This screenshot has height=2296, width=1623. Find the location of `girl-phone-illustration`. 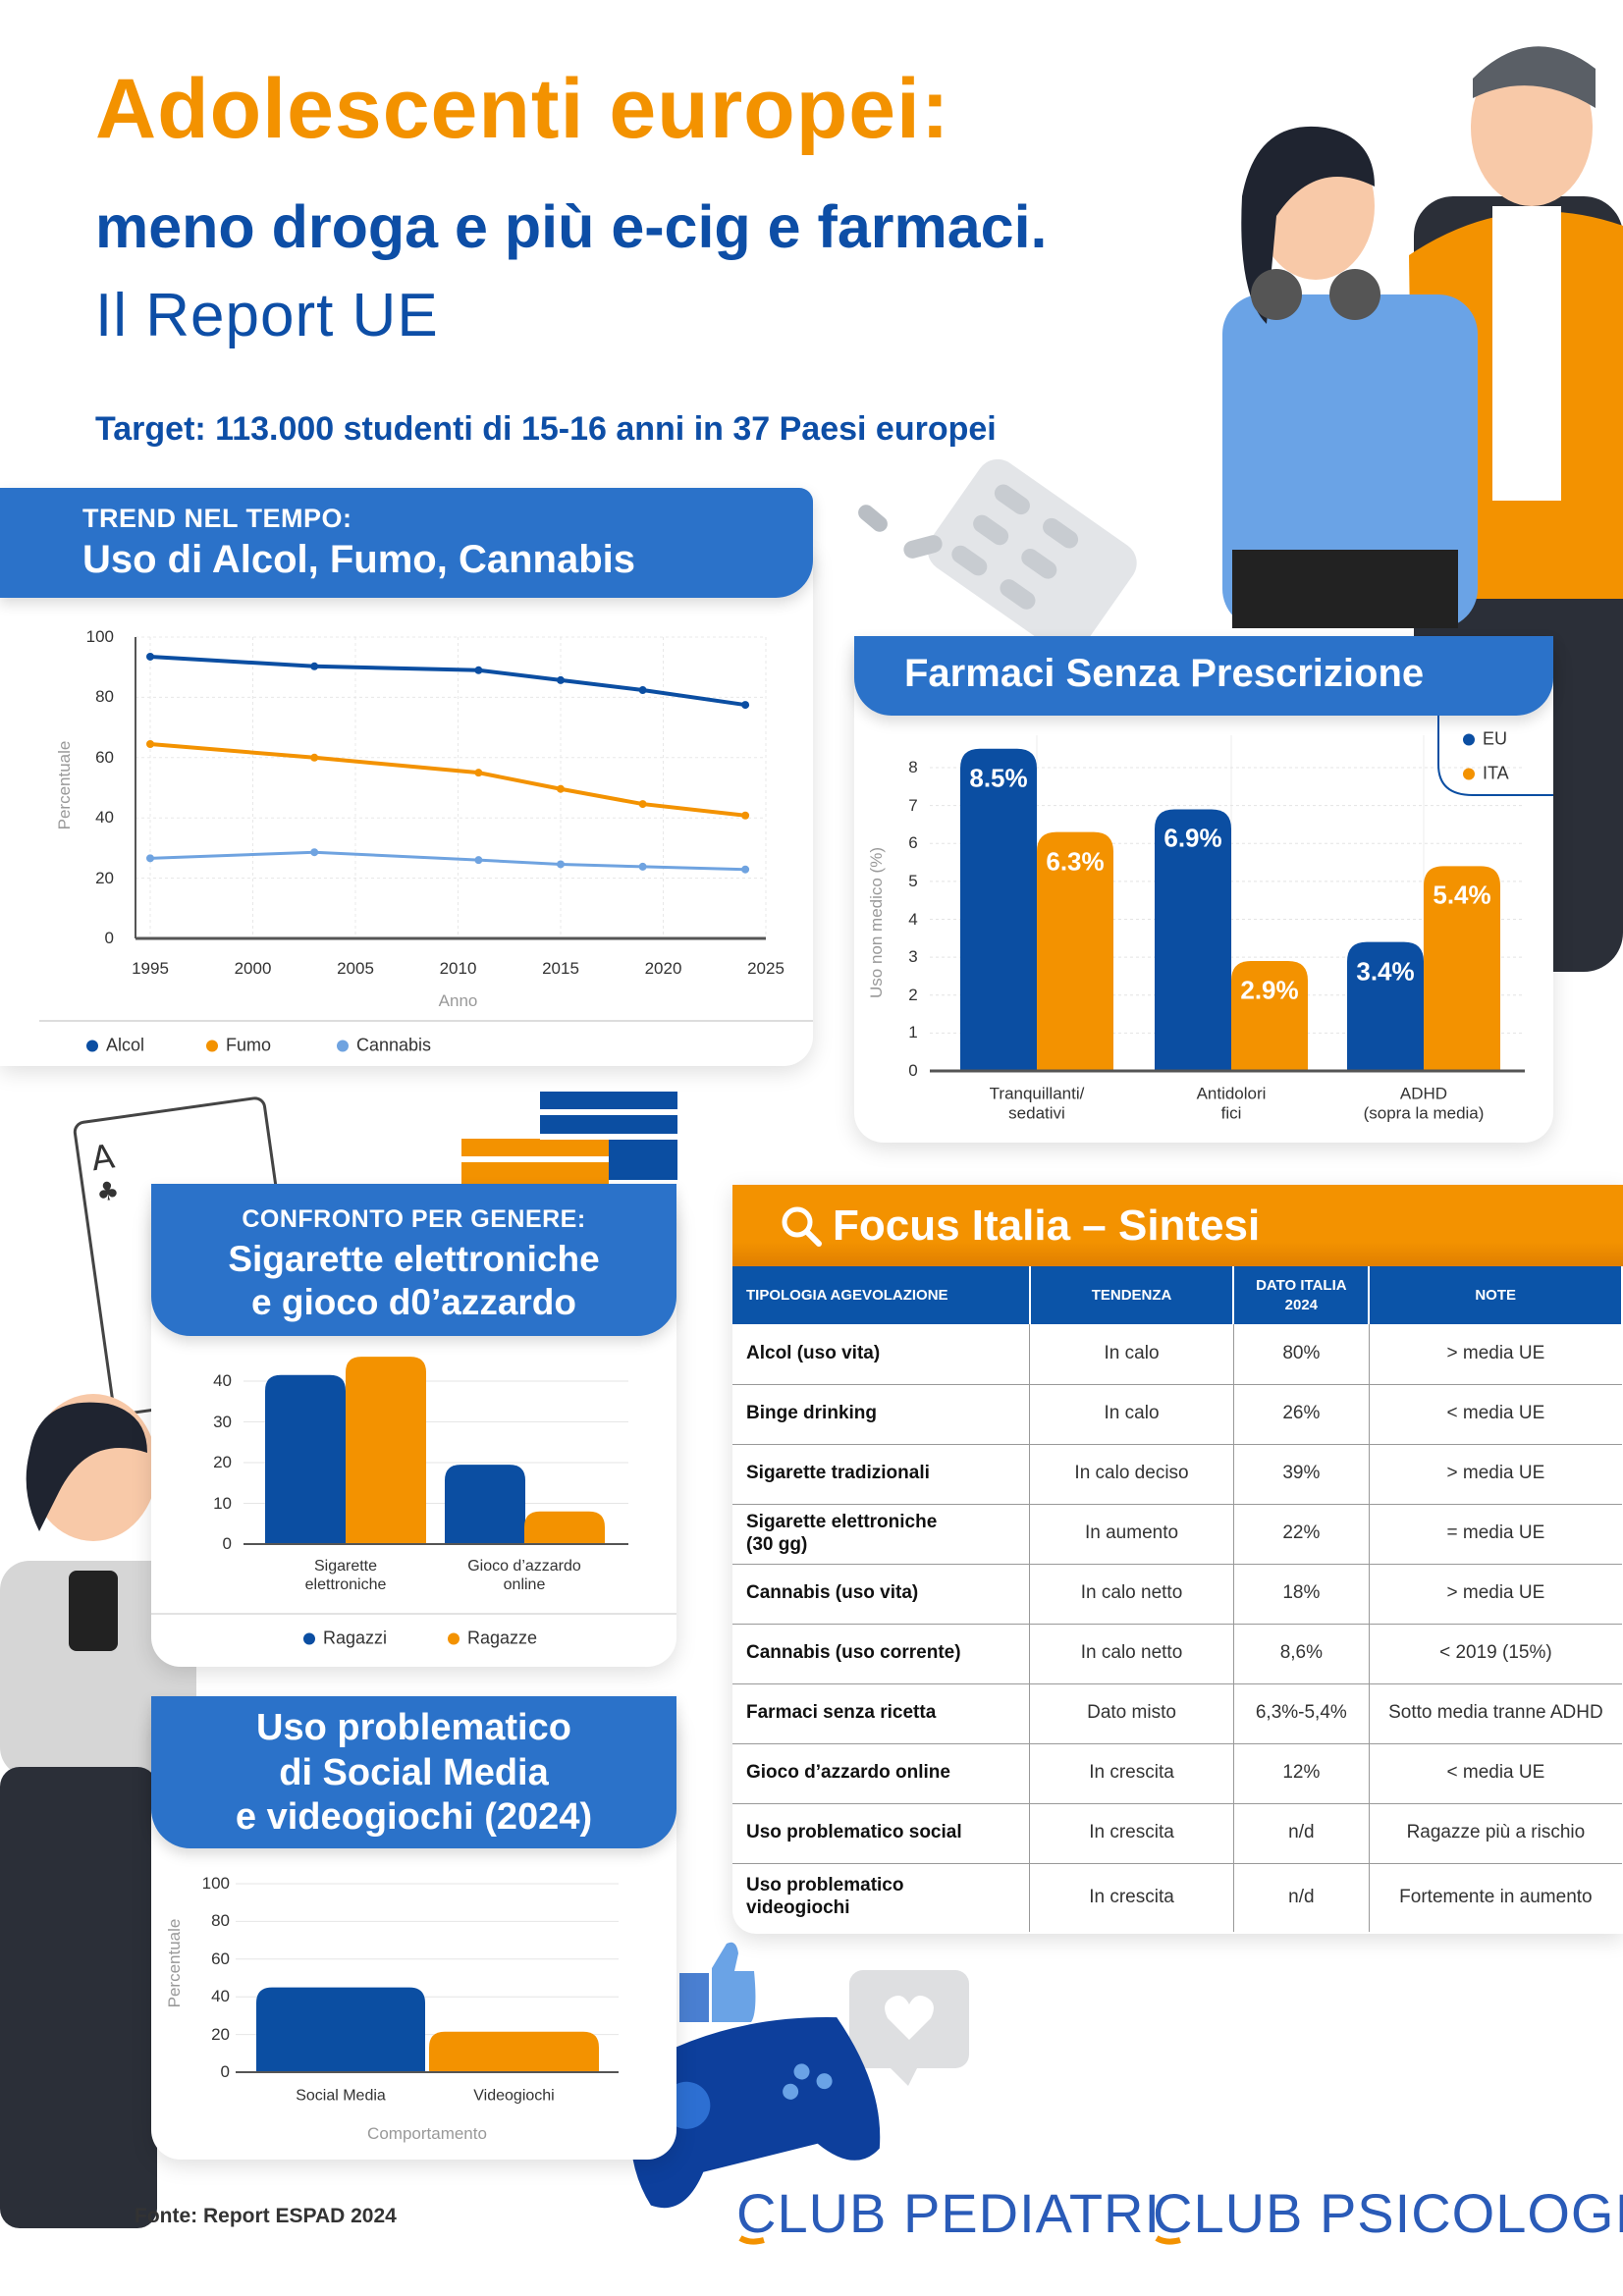

girl-phone-illustration is located at coordinates (98, 1811).